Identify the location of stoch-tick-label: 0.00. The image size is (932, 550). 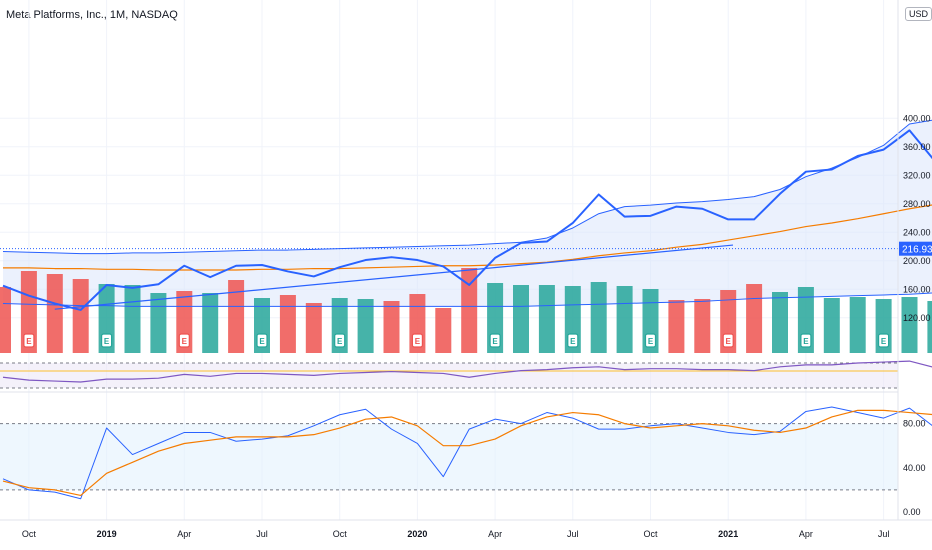
(912, 512).